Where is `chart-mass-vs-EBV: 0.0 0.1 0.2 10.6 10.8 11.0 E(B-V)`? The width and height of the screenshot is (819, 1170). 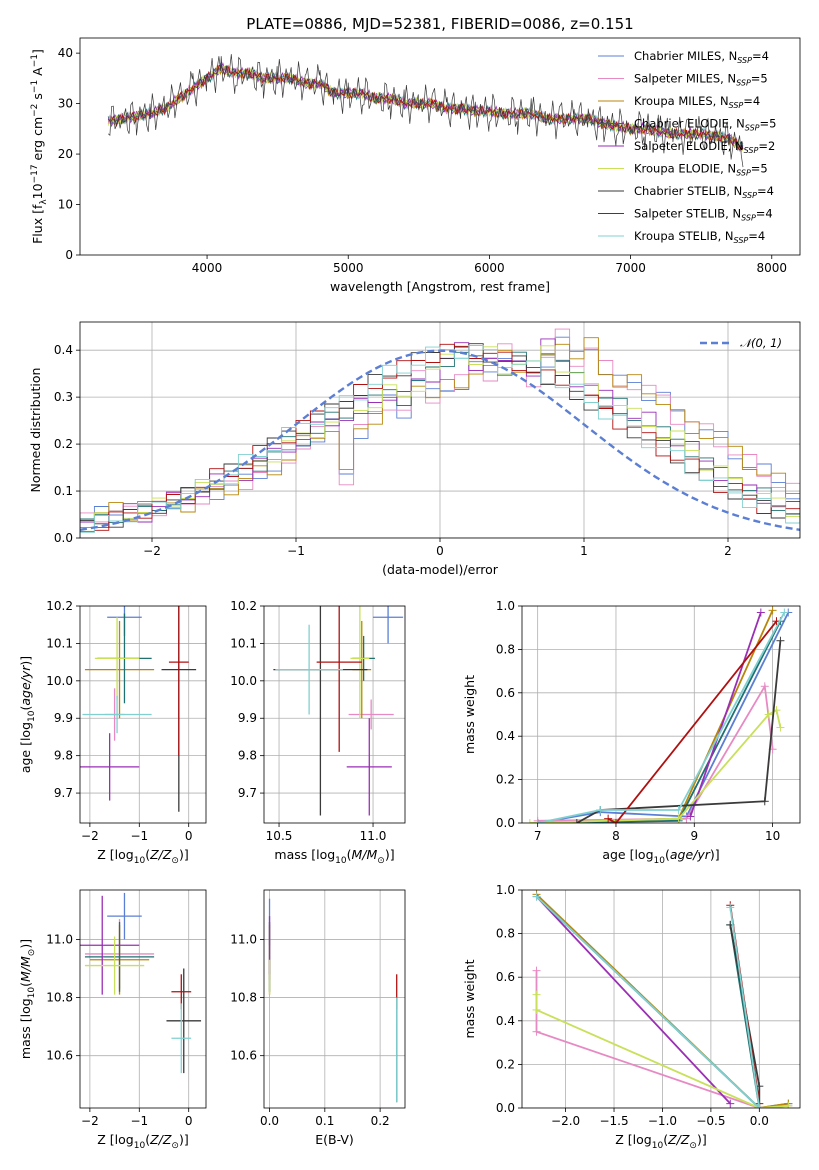 chart-mass-vs-EBV: 0.0 0.1 0.2 10.6 10.8 11.0 E(B-V) is located at coordinates (318, 1018).